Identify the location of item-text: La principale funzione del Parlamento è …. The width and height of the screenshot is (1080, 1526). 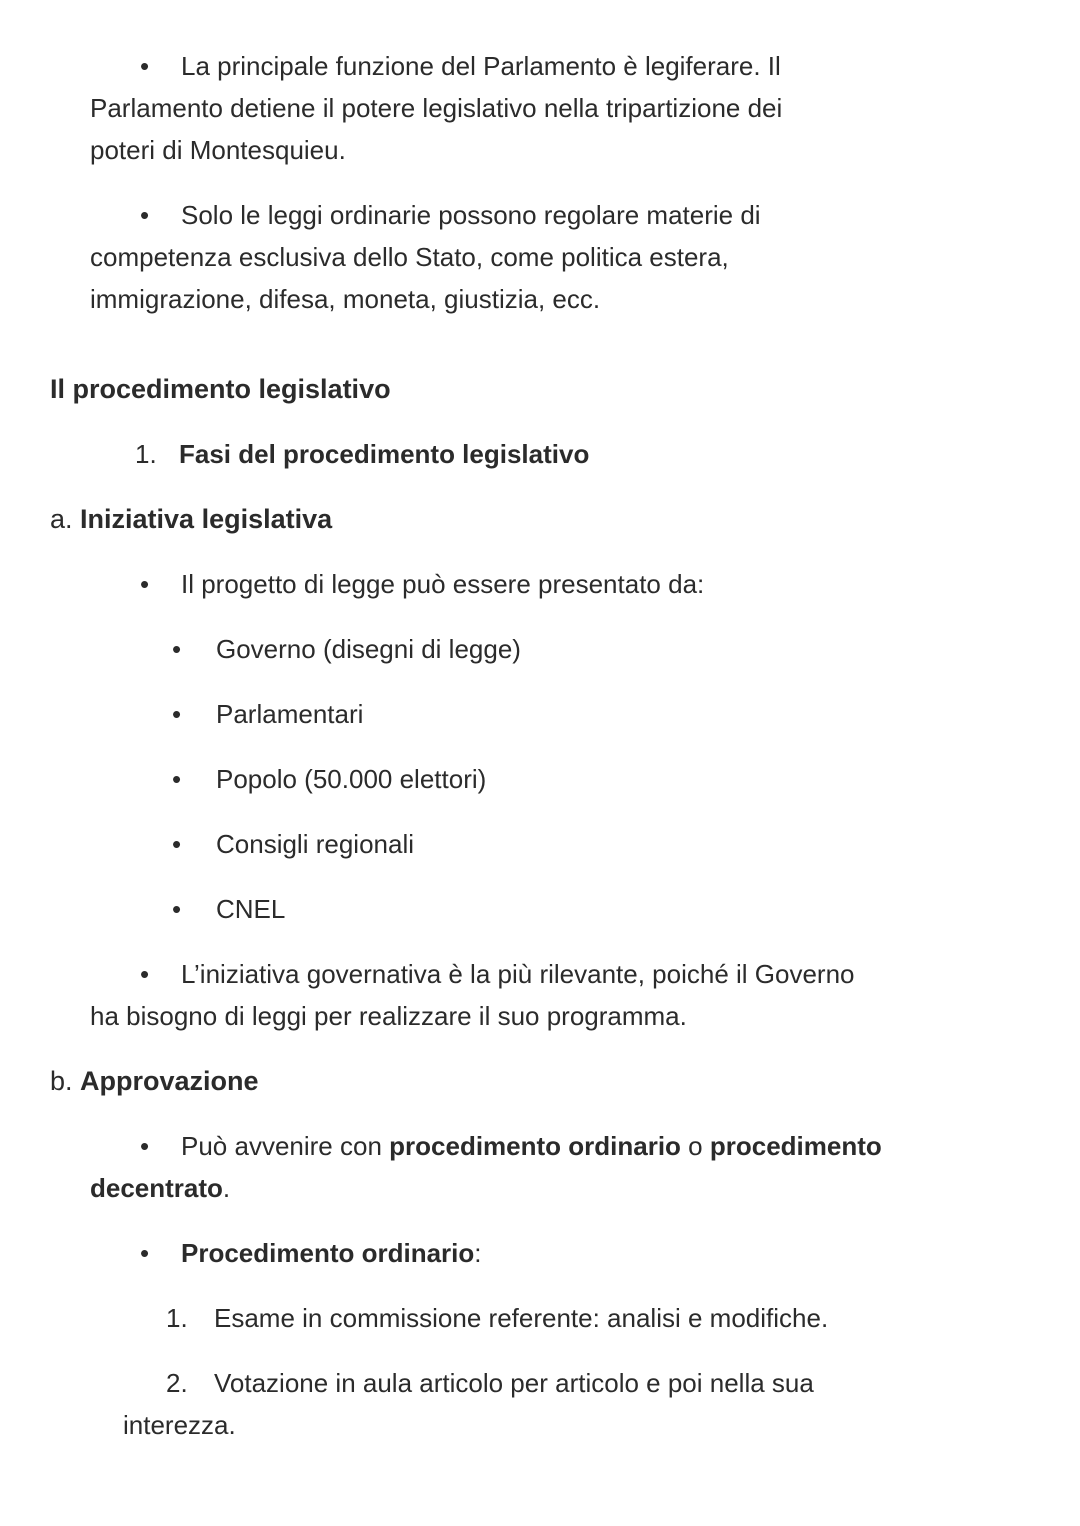
(436, 108).